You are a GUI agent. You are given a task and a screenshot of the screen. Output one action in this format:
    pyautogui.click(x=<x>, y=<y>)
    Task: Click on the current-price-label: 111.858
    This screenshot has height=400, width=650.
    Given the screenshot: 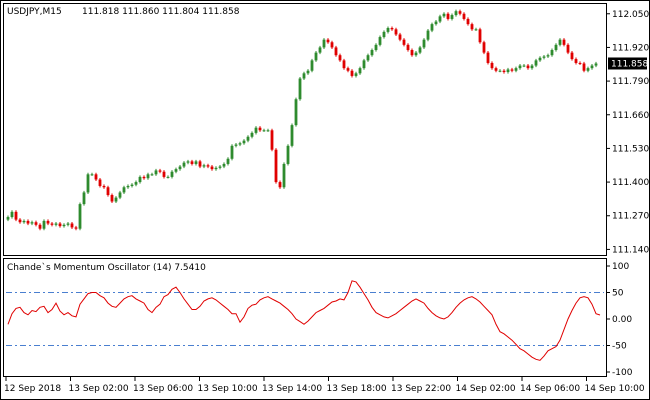 What is the action you would take?
    pyautogui.click(x=629, y=64)
    